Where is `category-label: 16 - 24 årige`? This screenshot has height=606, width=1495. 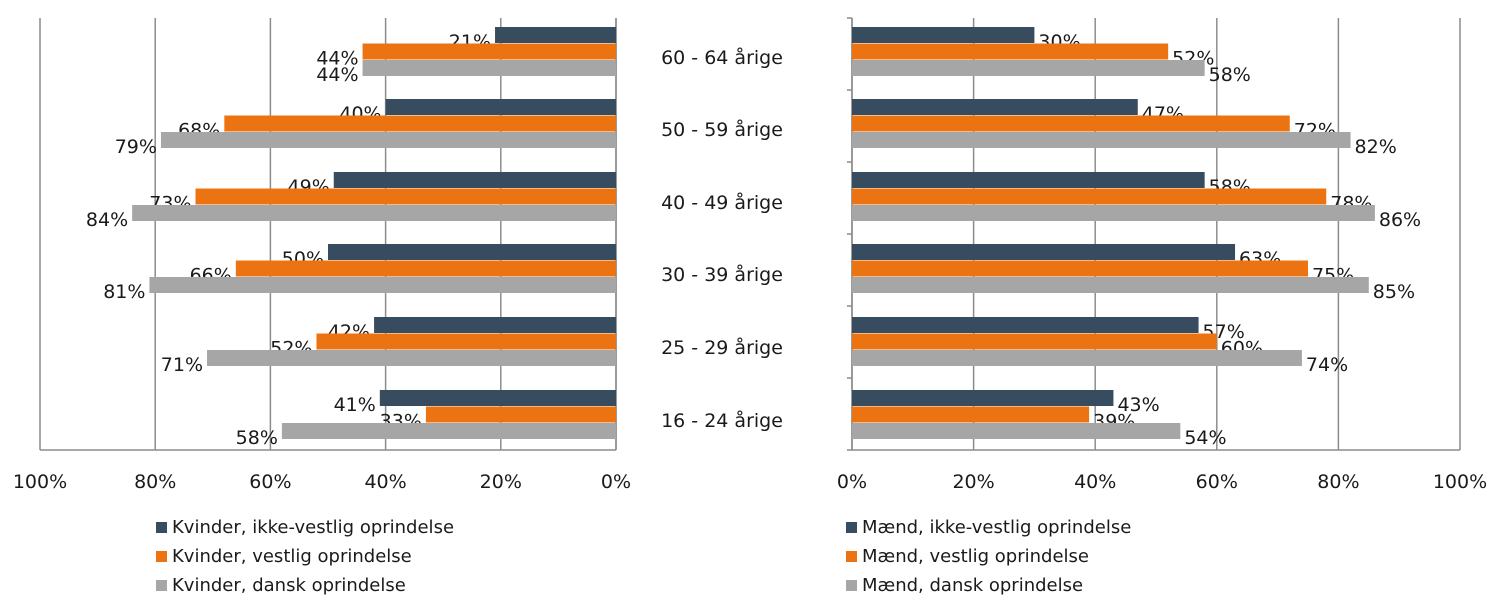
category-label: 16 - 24 årige is located at coordinates (722, 420).